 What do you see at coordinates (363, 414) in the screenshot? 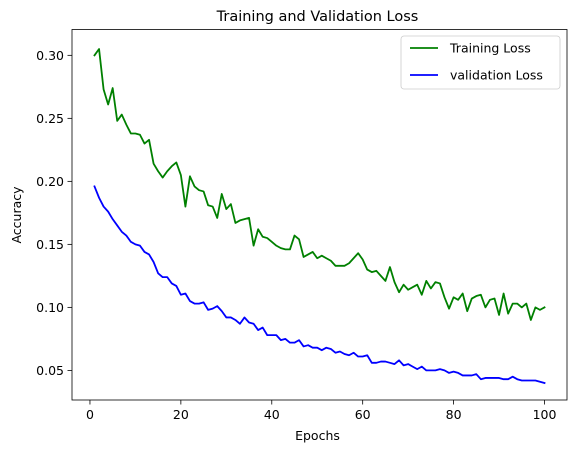
I see `x-tick-label: 60` at bounding box center [363, 414].